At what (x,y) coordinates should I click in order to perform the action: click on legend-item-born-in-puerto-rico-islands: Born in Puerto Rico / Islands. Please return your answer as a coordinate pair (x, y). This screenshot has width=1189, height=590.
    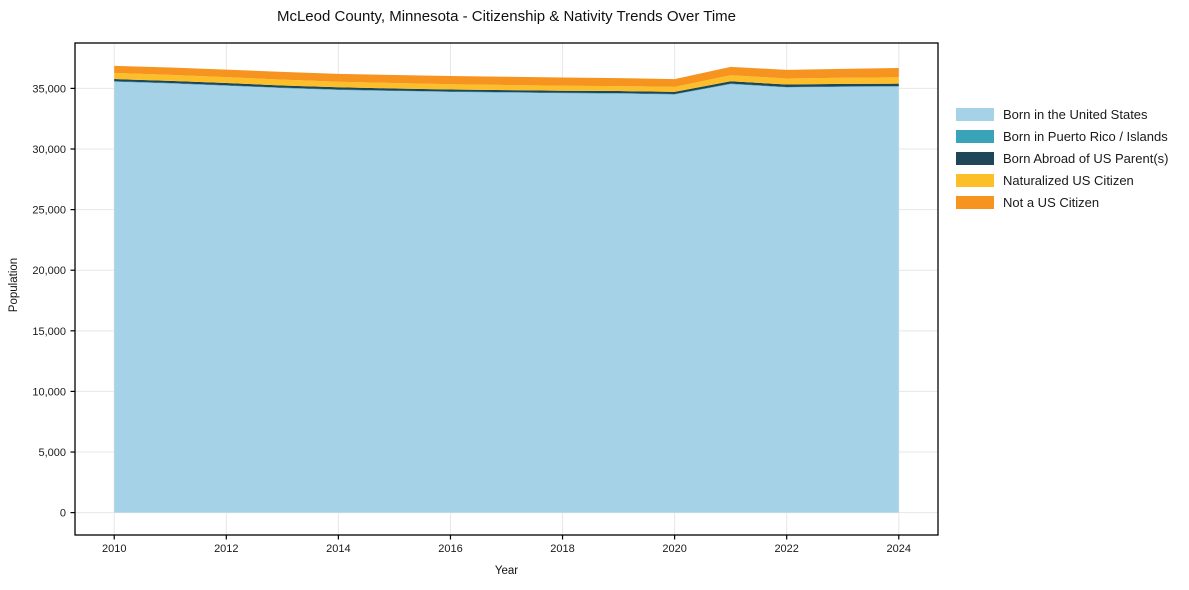
    Looking at the image, I should click on (1062, 136).